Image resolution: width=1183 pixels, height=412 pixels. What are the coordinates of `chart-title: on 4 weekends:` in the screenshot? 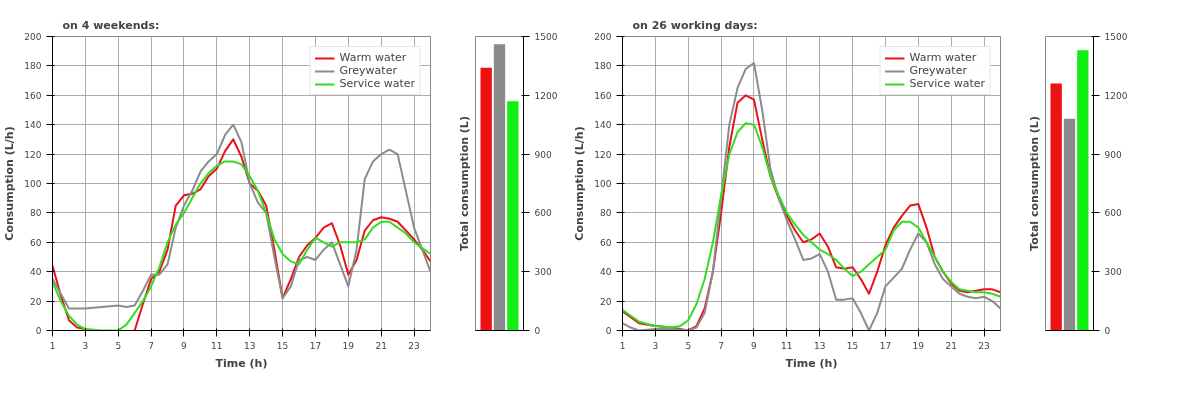 It's located at (111, 25).